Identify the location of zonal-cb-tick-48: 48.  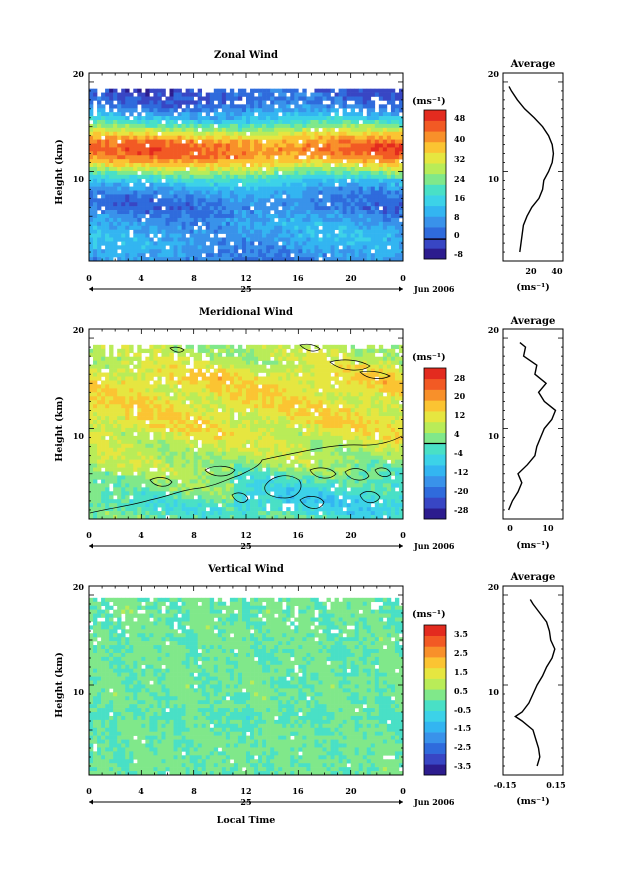
(460, 118).